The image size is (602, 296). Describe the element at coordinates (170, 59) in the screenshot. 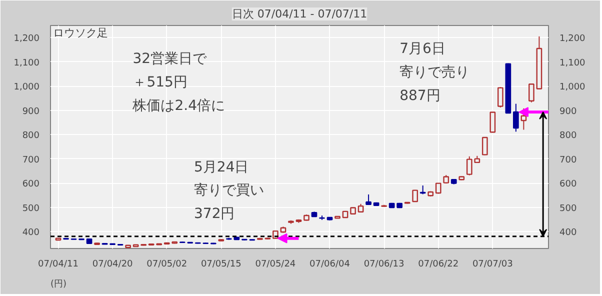

I see `annotation: 32営業日で` at that location.